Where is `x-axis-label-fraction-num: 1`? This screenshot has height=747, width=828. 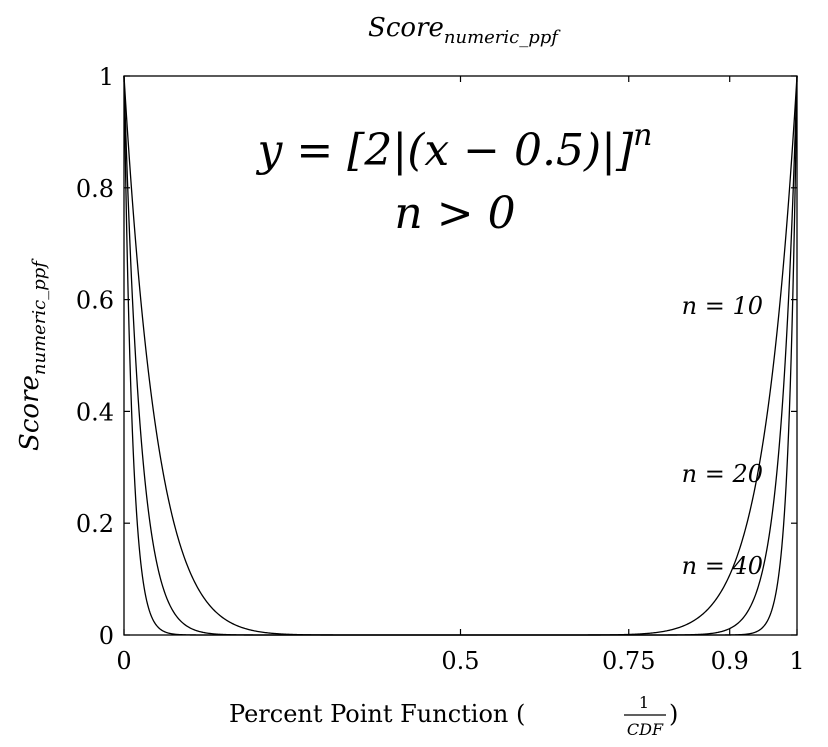
x-axis-label-fraction-num: 1 is located at coordinates (644, 702).